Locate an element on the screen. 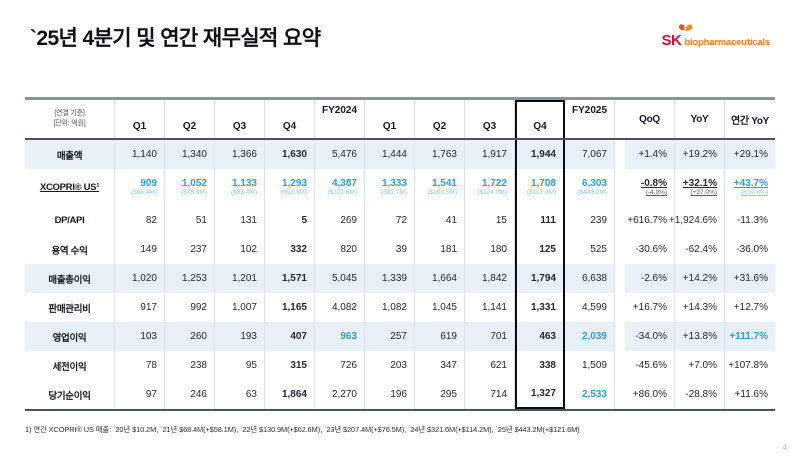  column-header-label: YoY is located at coordinates (699, 119).